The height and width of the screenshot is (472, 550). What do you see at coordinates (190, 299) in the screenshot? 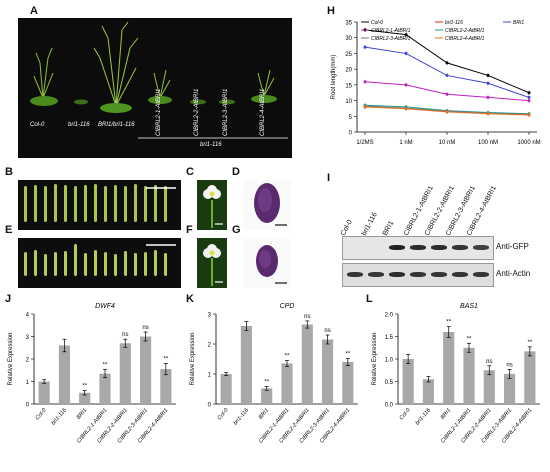
I see `panel-label-k: K` at bounding box center [190, 299].